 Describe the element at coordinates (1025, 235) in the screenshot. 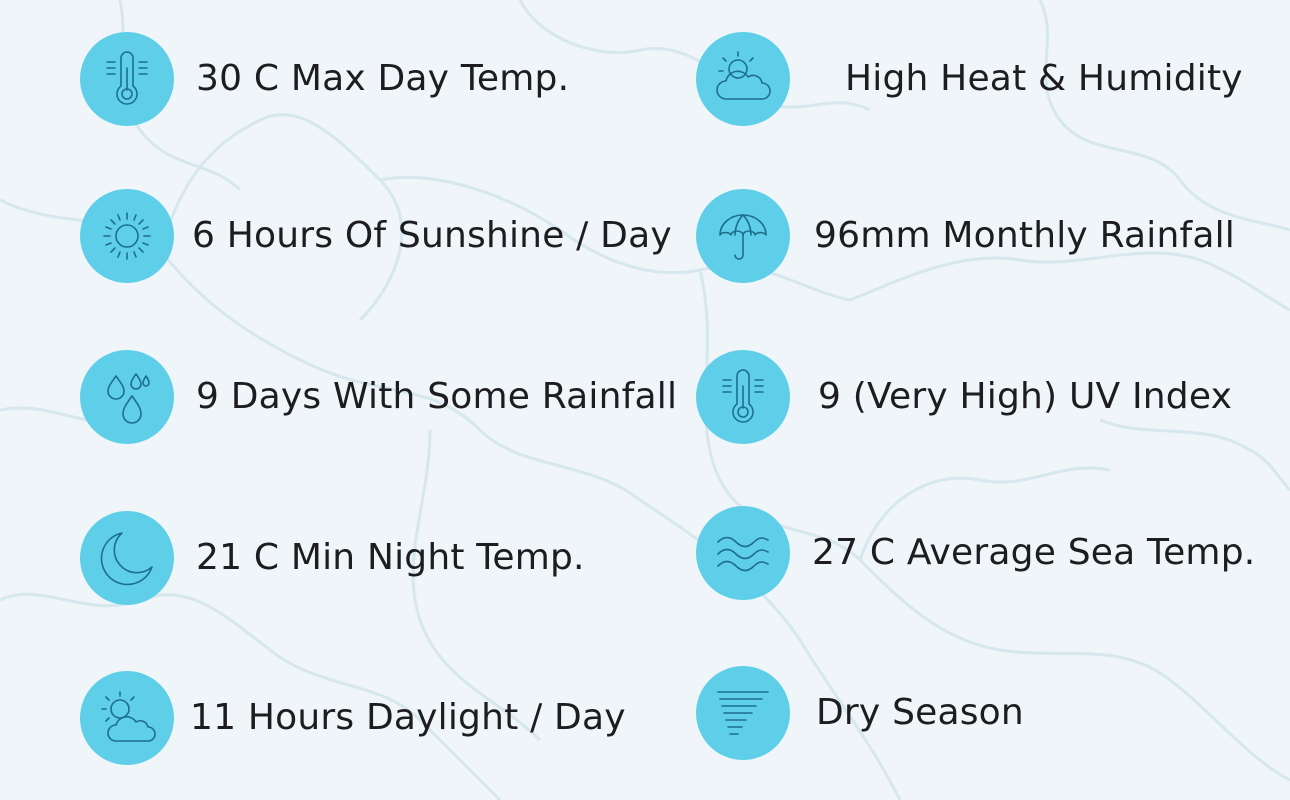

I see `fact-label: 96mm Monthly Rainfall` at that location.